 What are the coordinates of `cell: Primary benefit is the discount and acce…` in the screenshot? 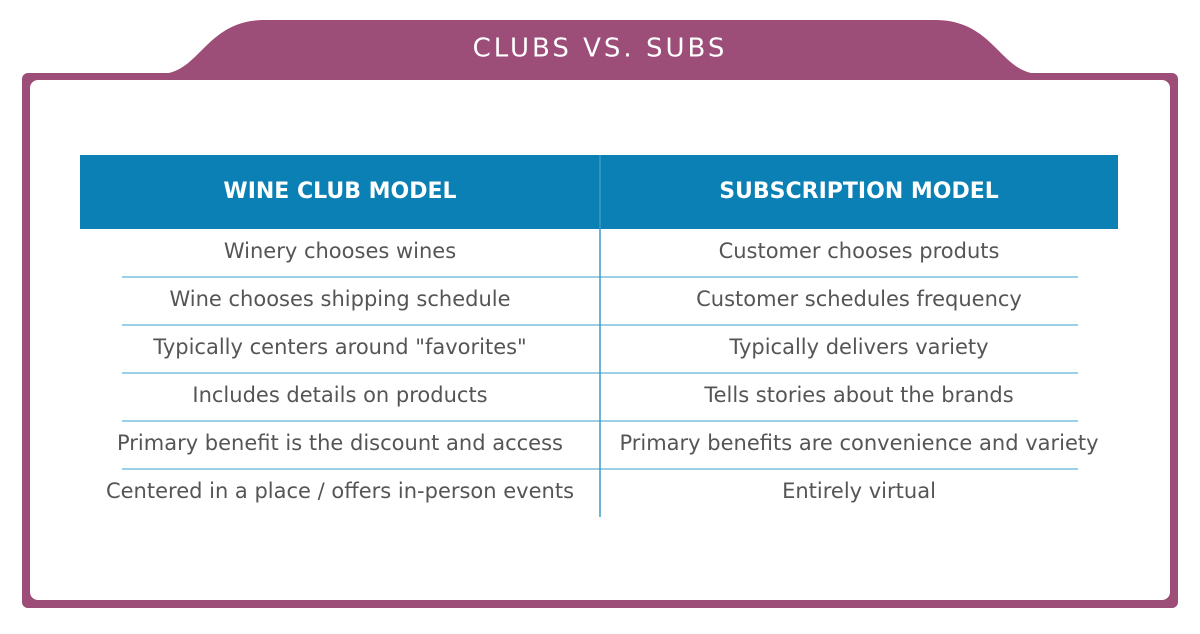 It's located at (340, 443).